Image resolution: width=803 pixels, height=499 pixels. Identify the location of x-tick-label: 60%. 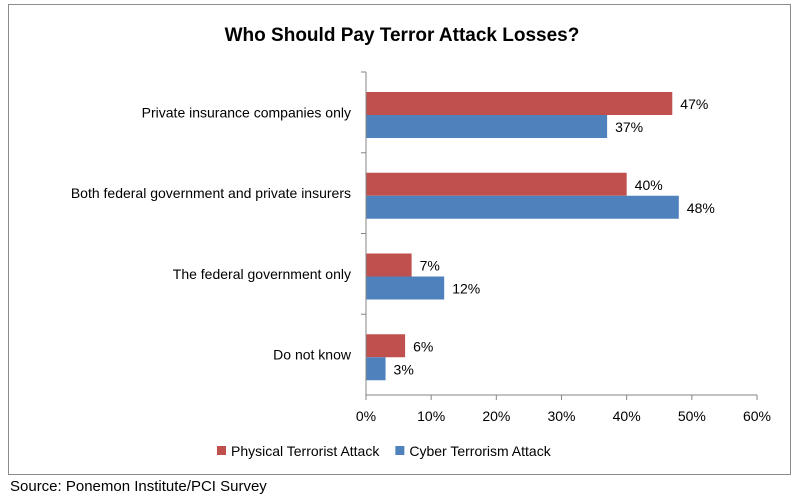
(757, 416).